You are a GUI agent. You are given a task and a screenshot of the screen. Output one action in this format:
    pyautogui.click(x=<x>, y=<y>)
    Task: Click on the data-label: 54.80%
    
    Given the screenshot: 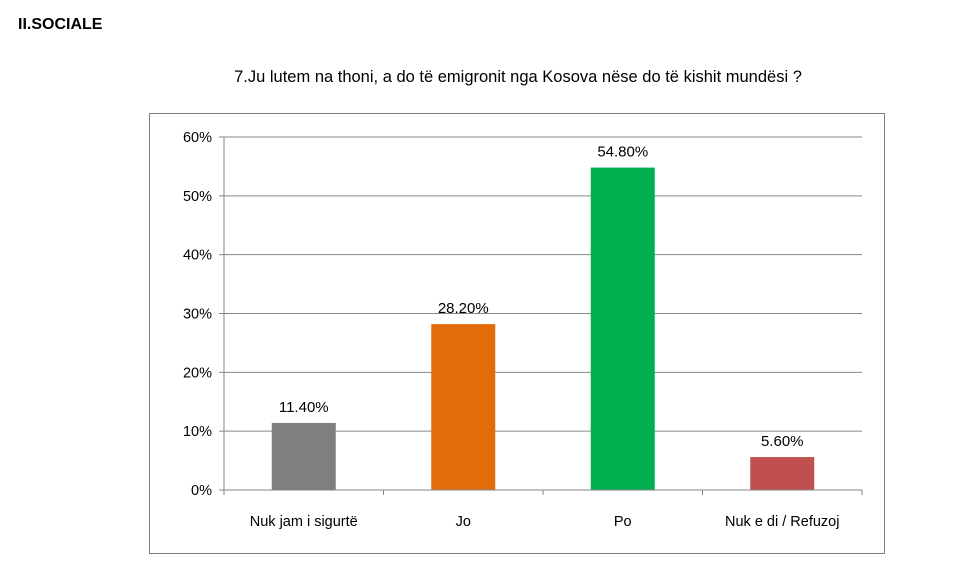 What is the action you would take?
    pyautogui.click(x=622, y=152)
    